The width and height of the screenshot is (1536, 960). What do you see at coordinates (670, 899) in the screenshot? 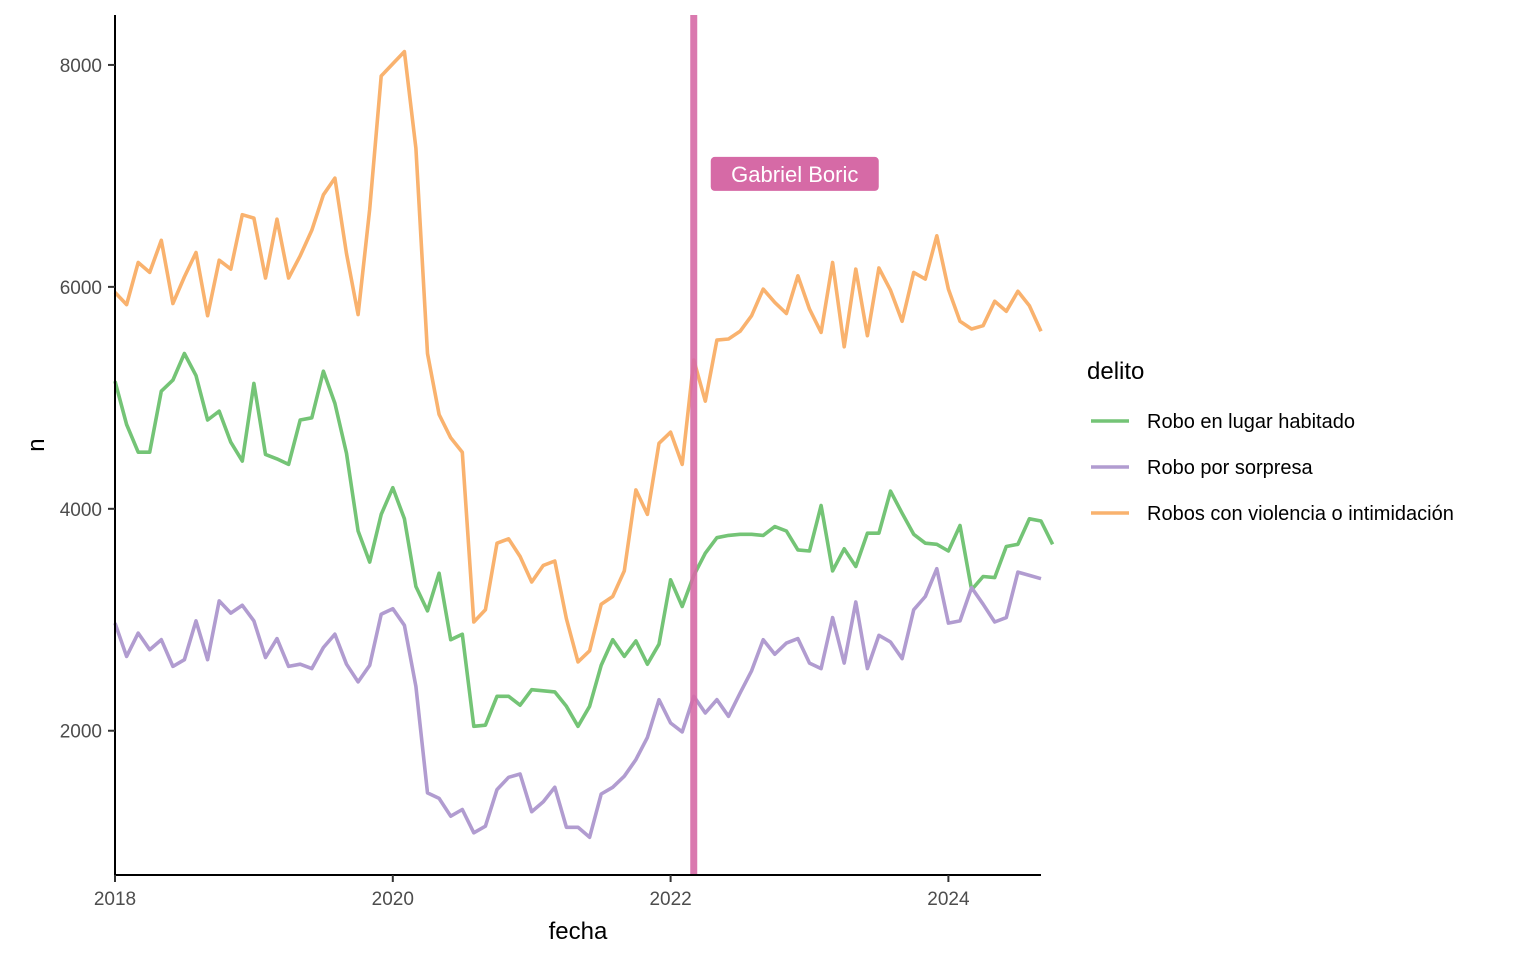
I see `x-tick-label: 2022` at bounding box center [670, 899].